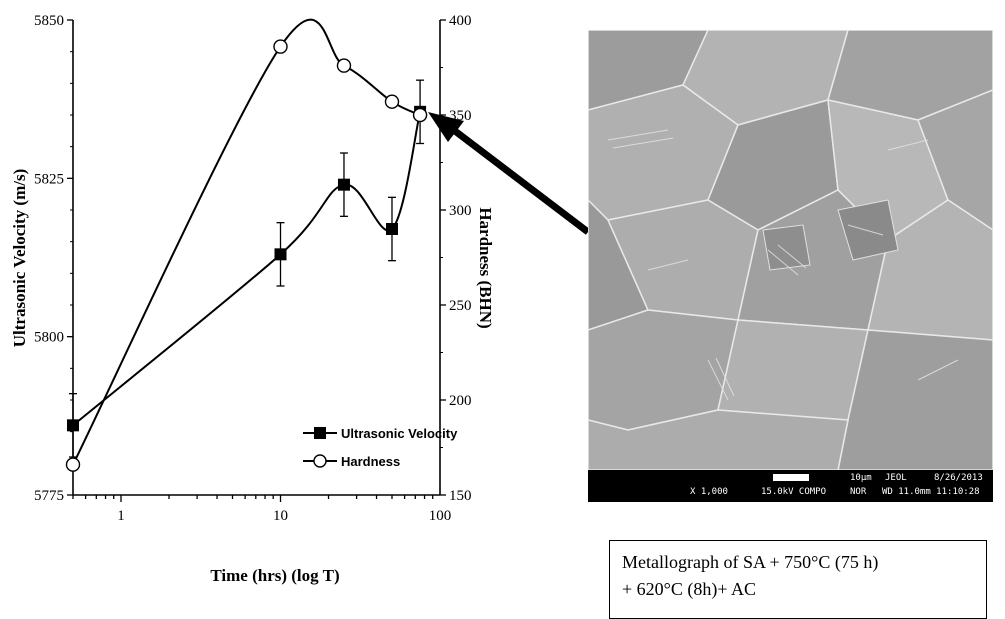 The image size is (1005, 619). What do you see at coordinates (460, 211) in the screenshot?
I see `right-tick-label: 300` at bounding box center [460, 211].